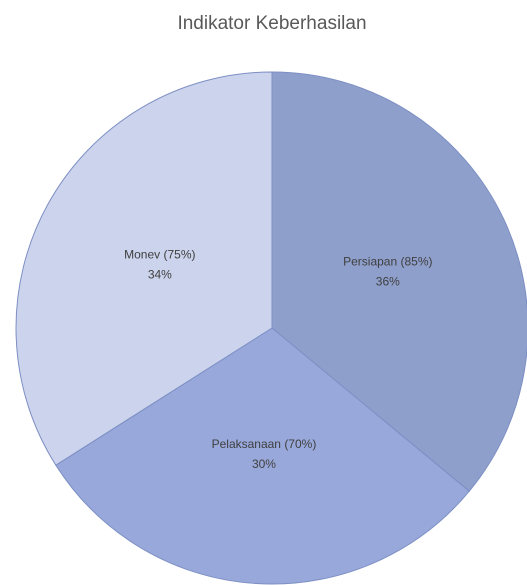  Describe the element at coordinates (387, 262) in the screenshot. I see `slice-label: Persiapan (85%)` at that location.